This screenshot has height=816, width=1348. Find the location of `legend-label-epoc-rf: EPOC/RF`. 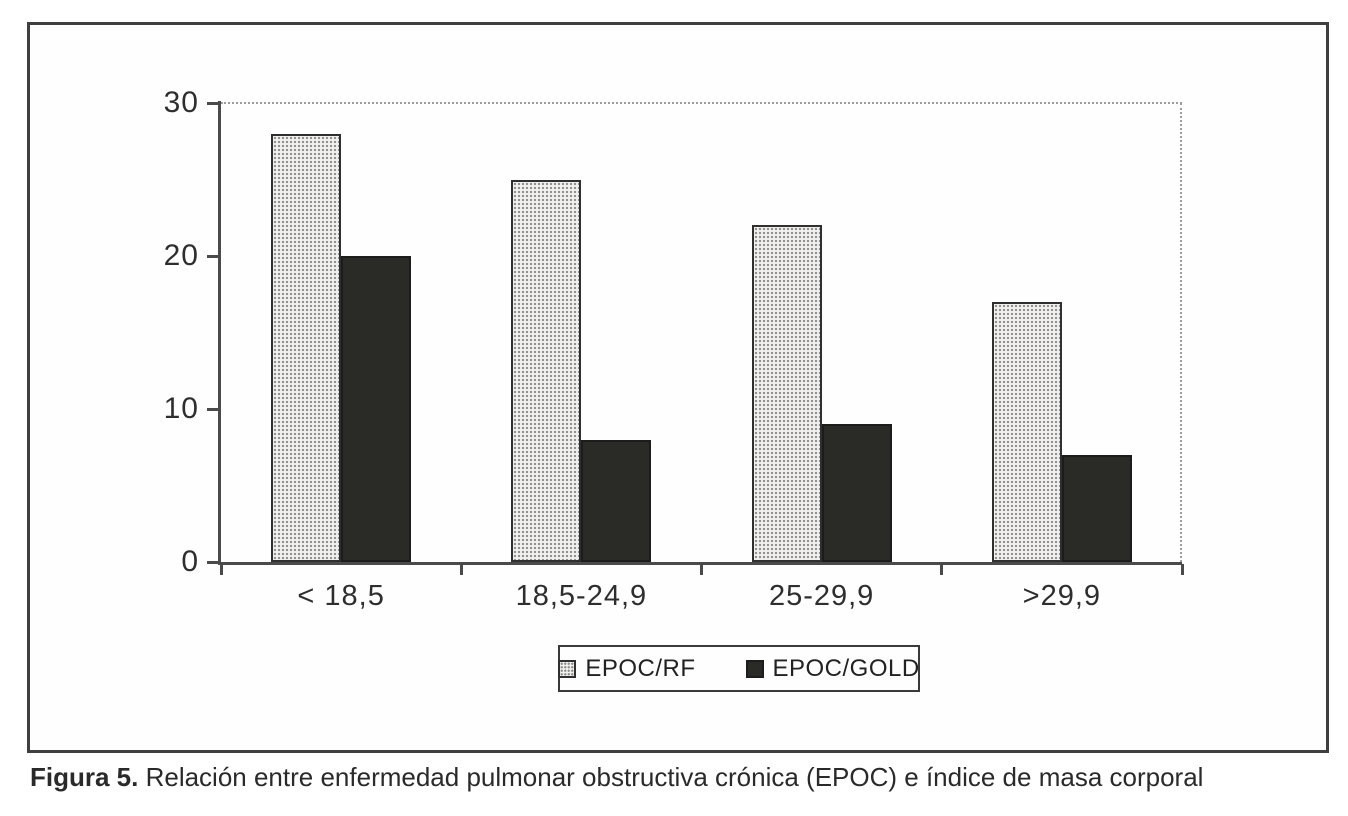

legend-label-epoc-rf: EPOC/RF is located at coordinates (640, 668).